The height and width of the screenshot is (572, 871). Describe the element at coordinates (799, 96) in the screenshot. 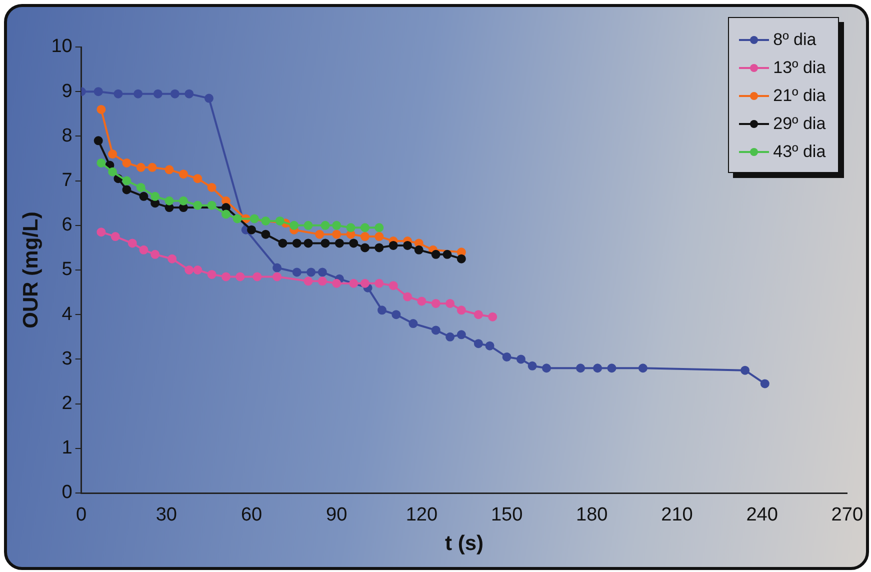

I see `legend-label: 21º dia` at that location.